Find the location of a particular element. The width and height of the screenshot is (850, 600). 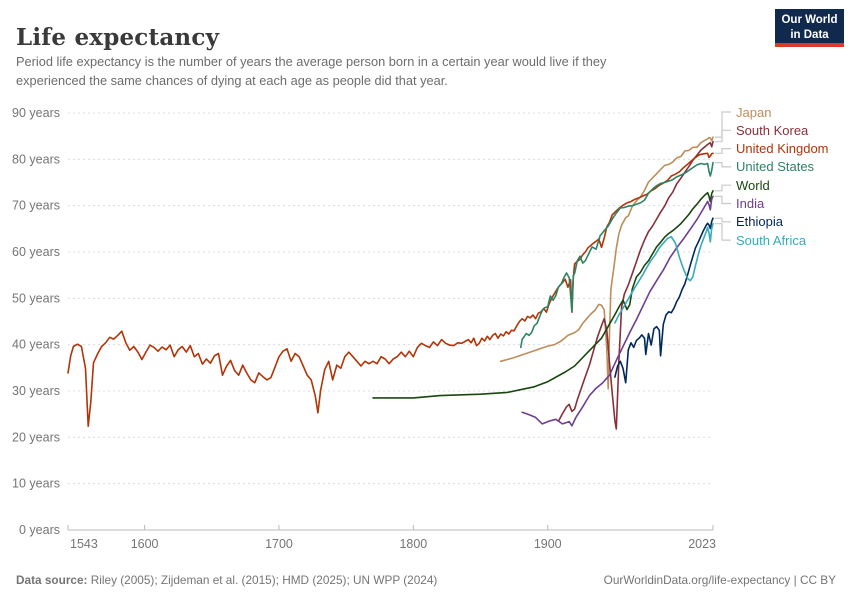

legend-connector-japan is located at coordinates (723, 124).